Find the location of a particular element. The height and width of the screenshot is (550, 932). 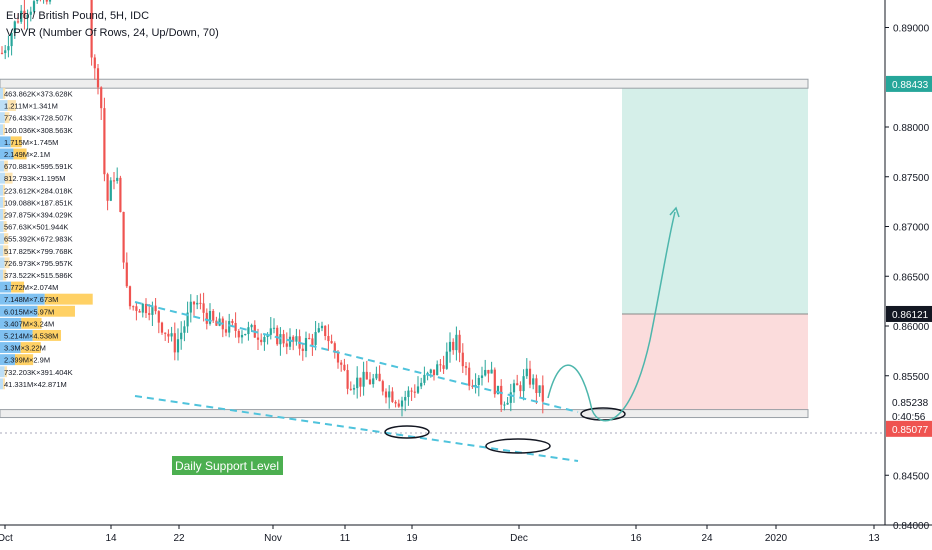

time-tick-label: 16 is located at coordinates (636, 538).